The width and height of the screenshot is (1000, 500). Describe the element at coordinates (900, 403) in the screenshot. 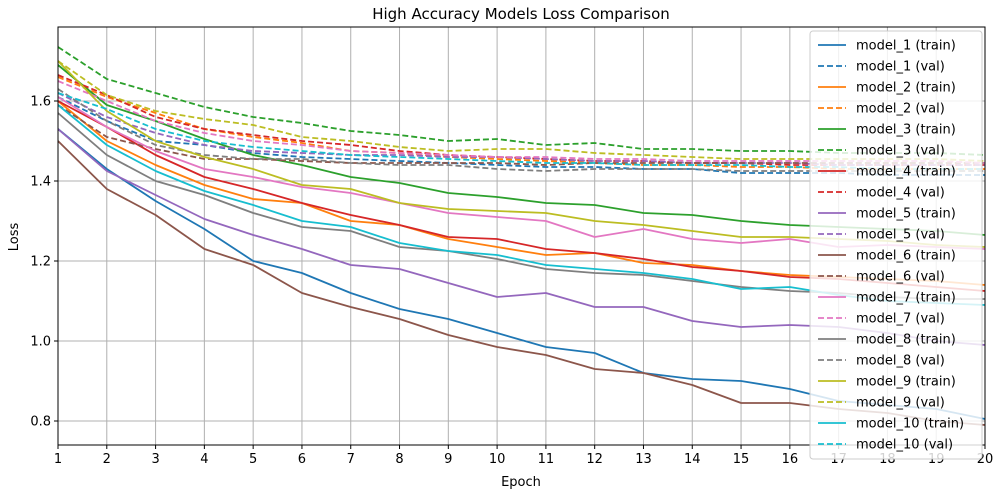

I see `legend-label: model_9 (val)` at that location.